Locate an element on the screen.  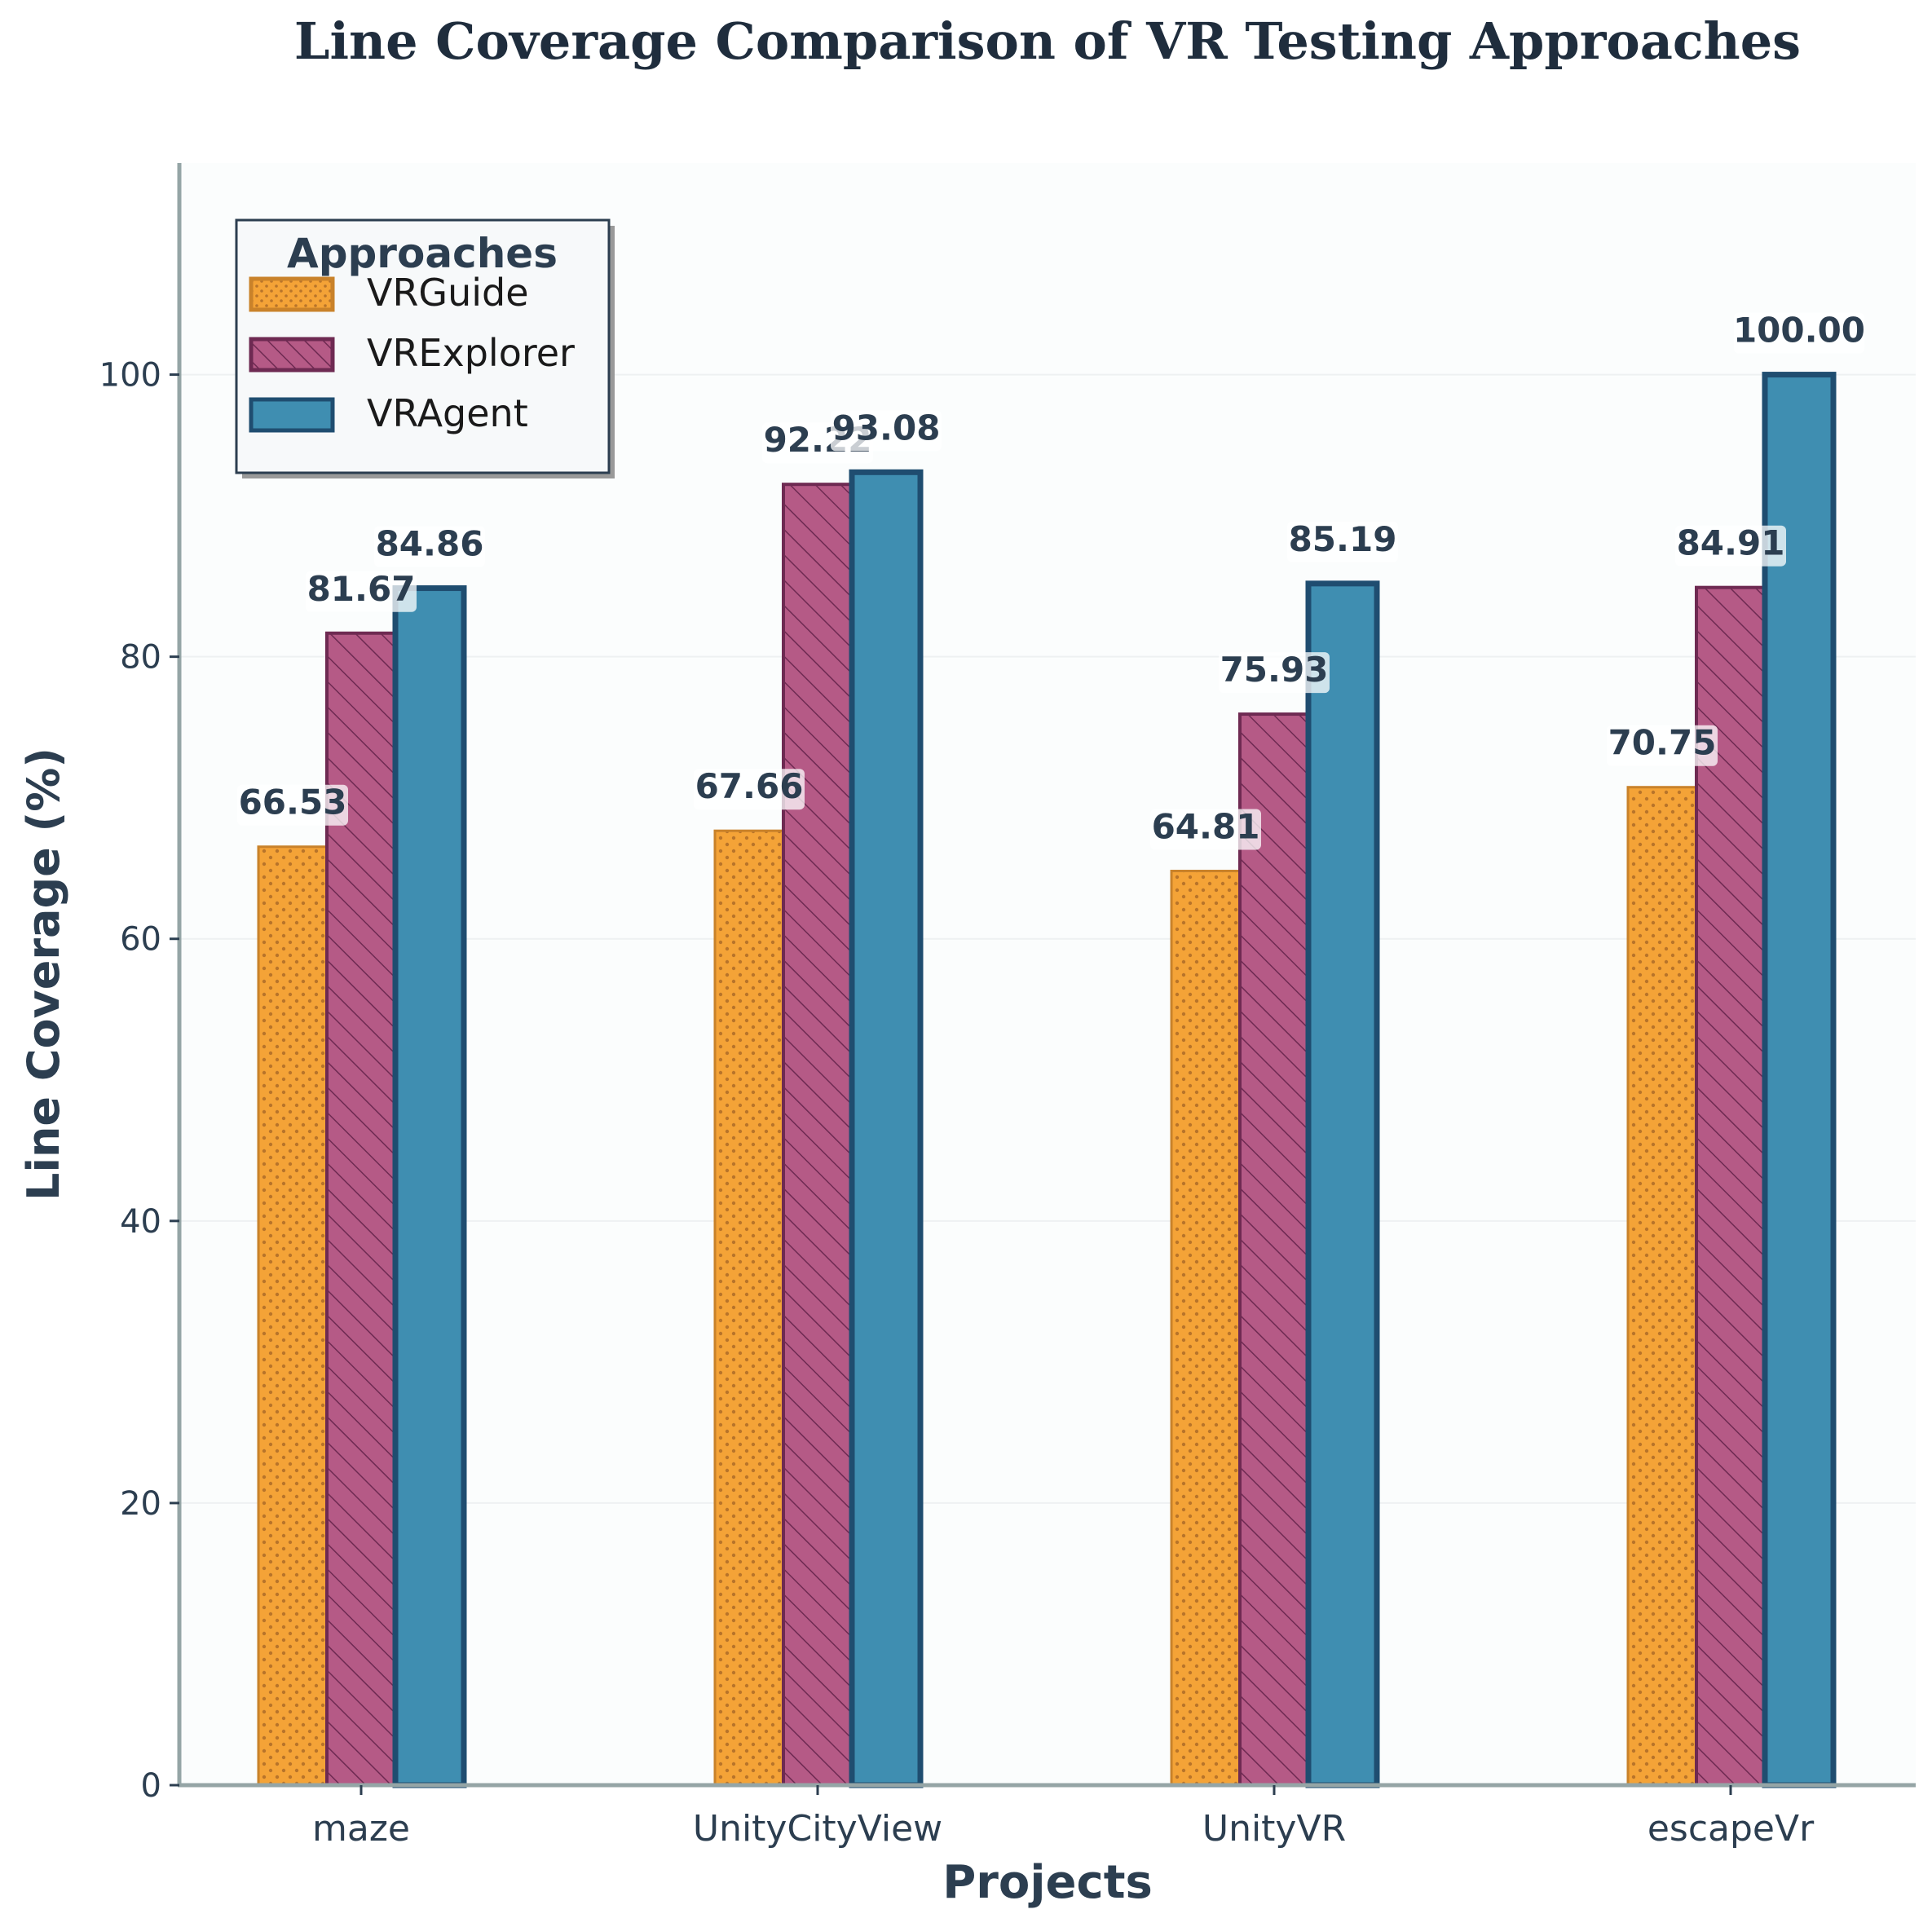
bar-VRExplorer-UnityVR is located at coordinates (1274, 1250).